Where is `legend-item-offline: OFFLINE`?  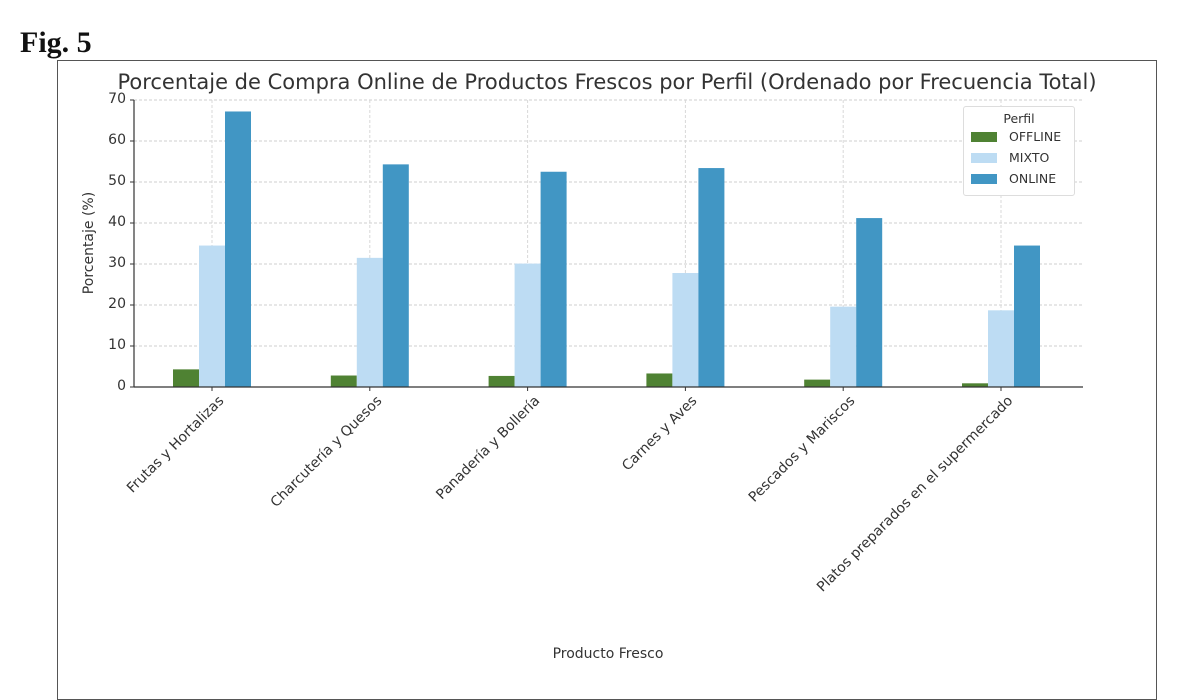
legend-item-offline: OFFLINE is located at coordinates (1019, 136).